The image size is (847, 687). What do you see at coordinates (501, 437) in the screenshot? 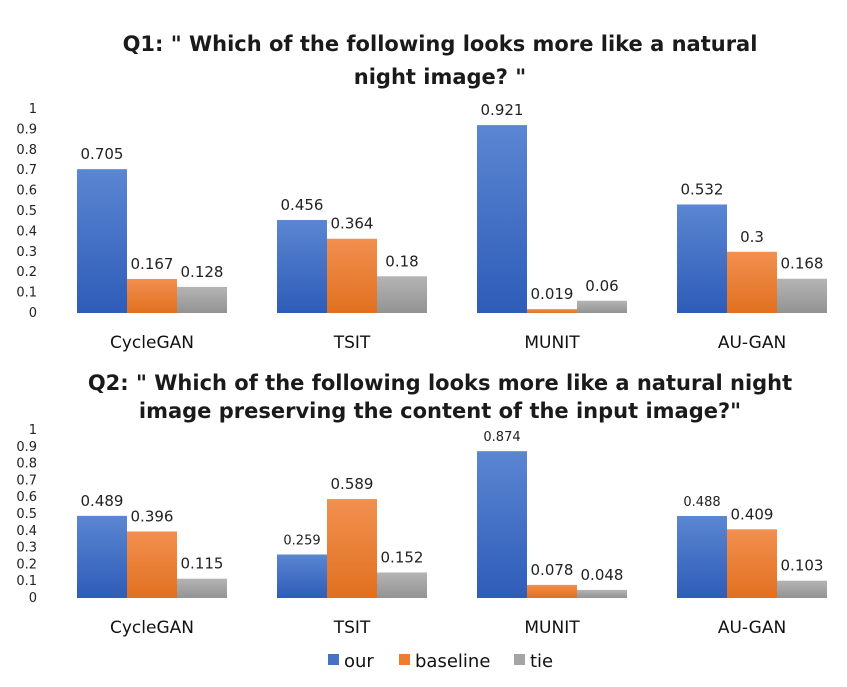
I see `data-label-our: 0.874` at bounding box center [501, 437].